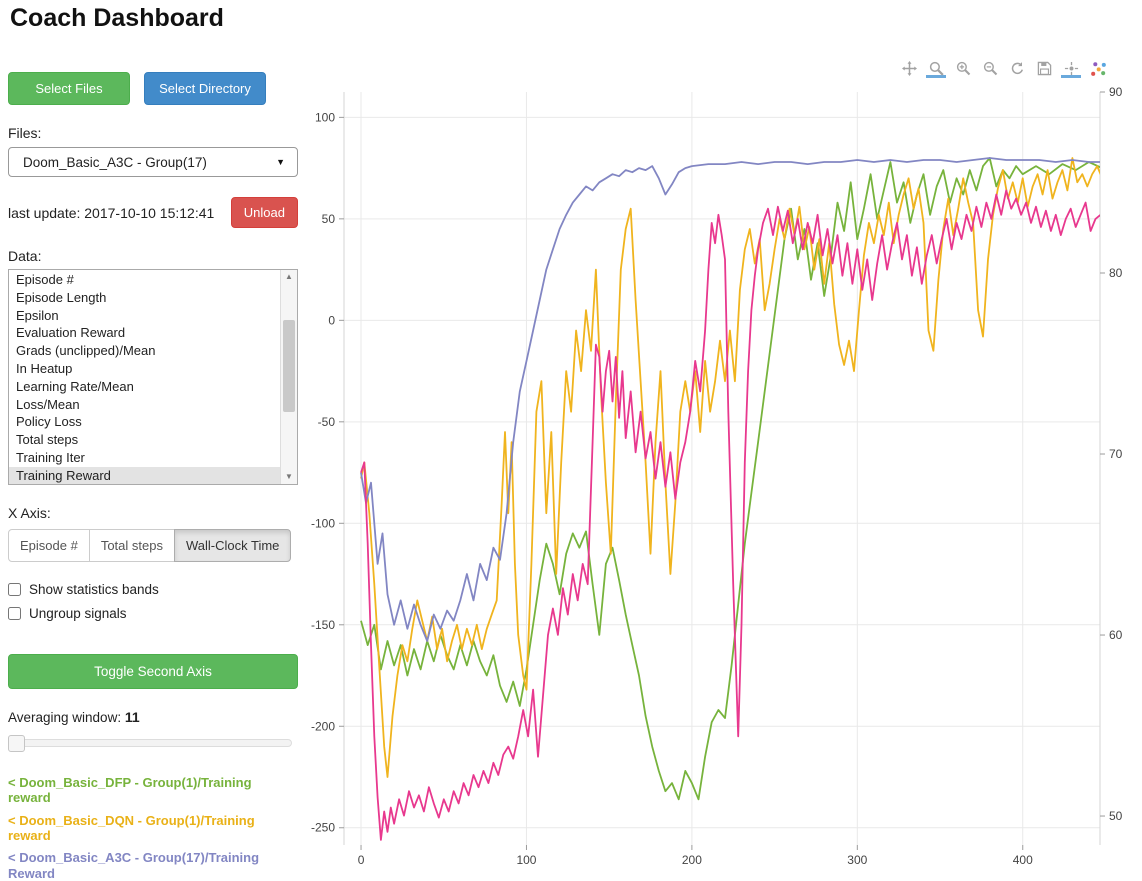 This screenshot has height=881, width=1142. I want to click on data-list-item: Epsilon, so click(37, 315).